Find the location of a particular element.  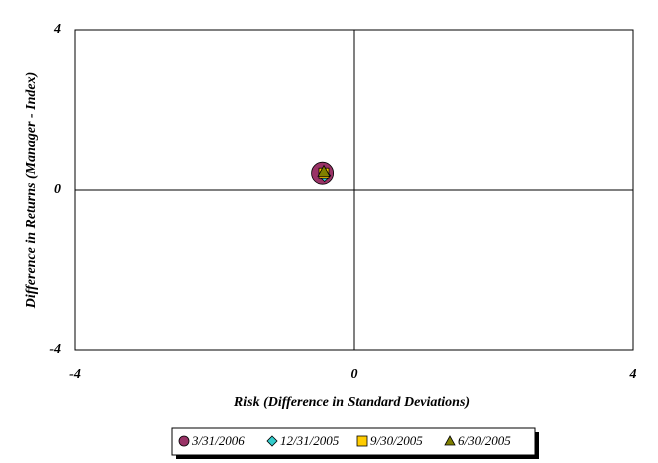

y-tick-label: 0 is located at coordinates (57, 189).